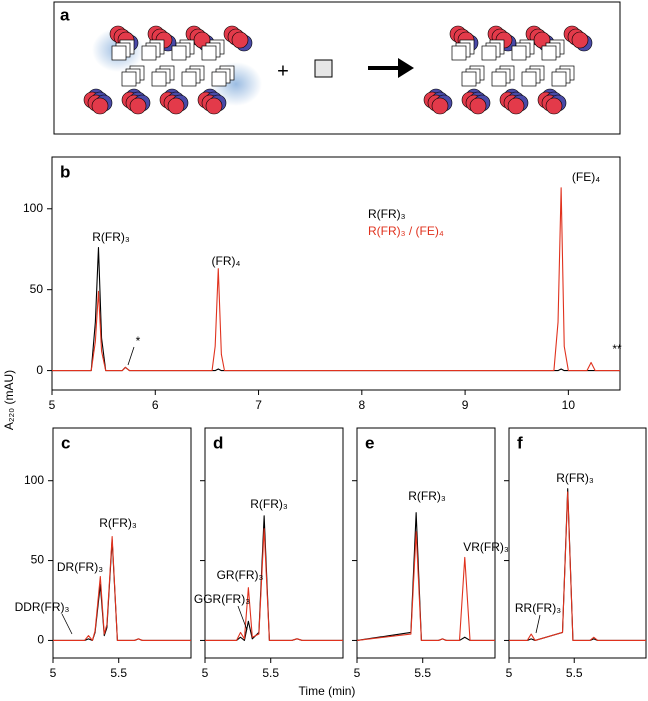  I want to click on chart: e 5 5.5 R(FR)₃ VR(FR)₃, so click(430, 553).